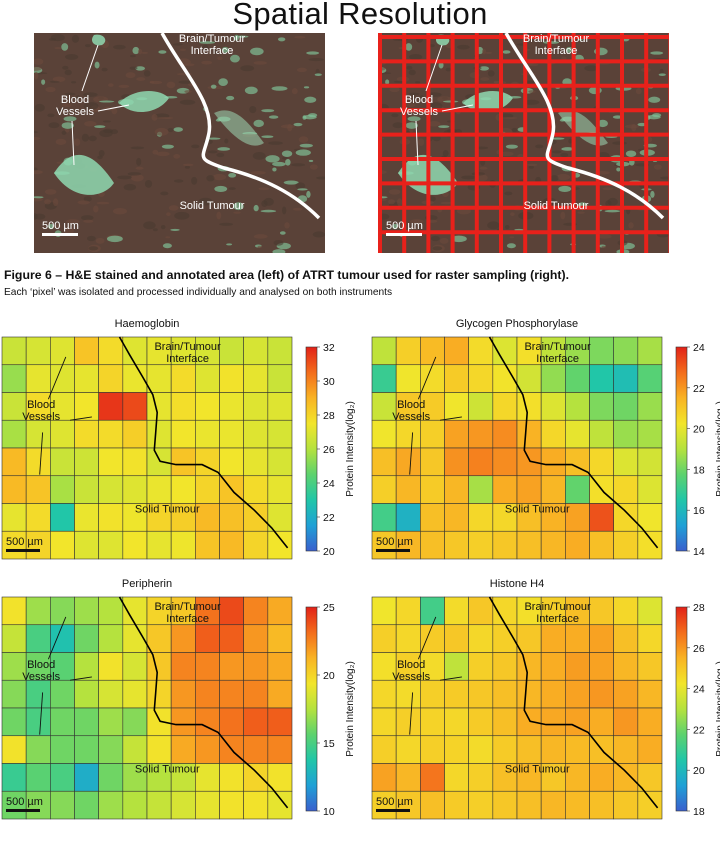  Describe the element at coordinates (329, 416) in the screenshot. I see `colorbar-tick-label: 28` at that location.